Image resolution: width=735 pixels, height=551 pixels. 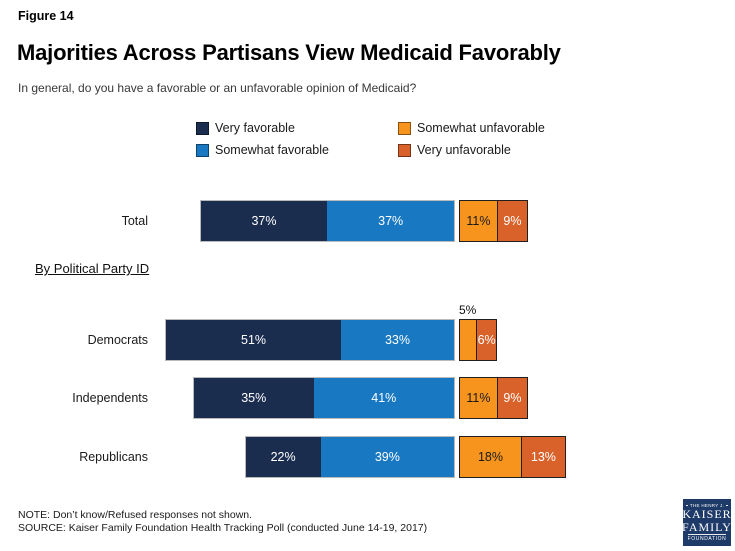 What do you see at coordinates (283, 457) in the screenshot?
I see `bar-segment-very-favorable: 22%` at bounding box center [283, 457].